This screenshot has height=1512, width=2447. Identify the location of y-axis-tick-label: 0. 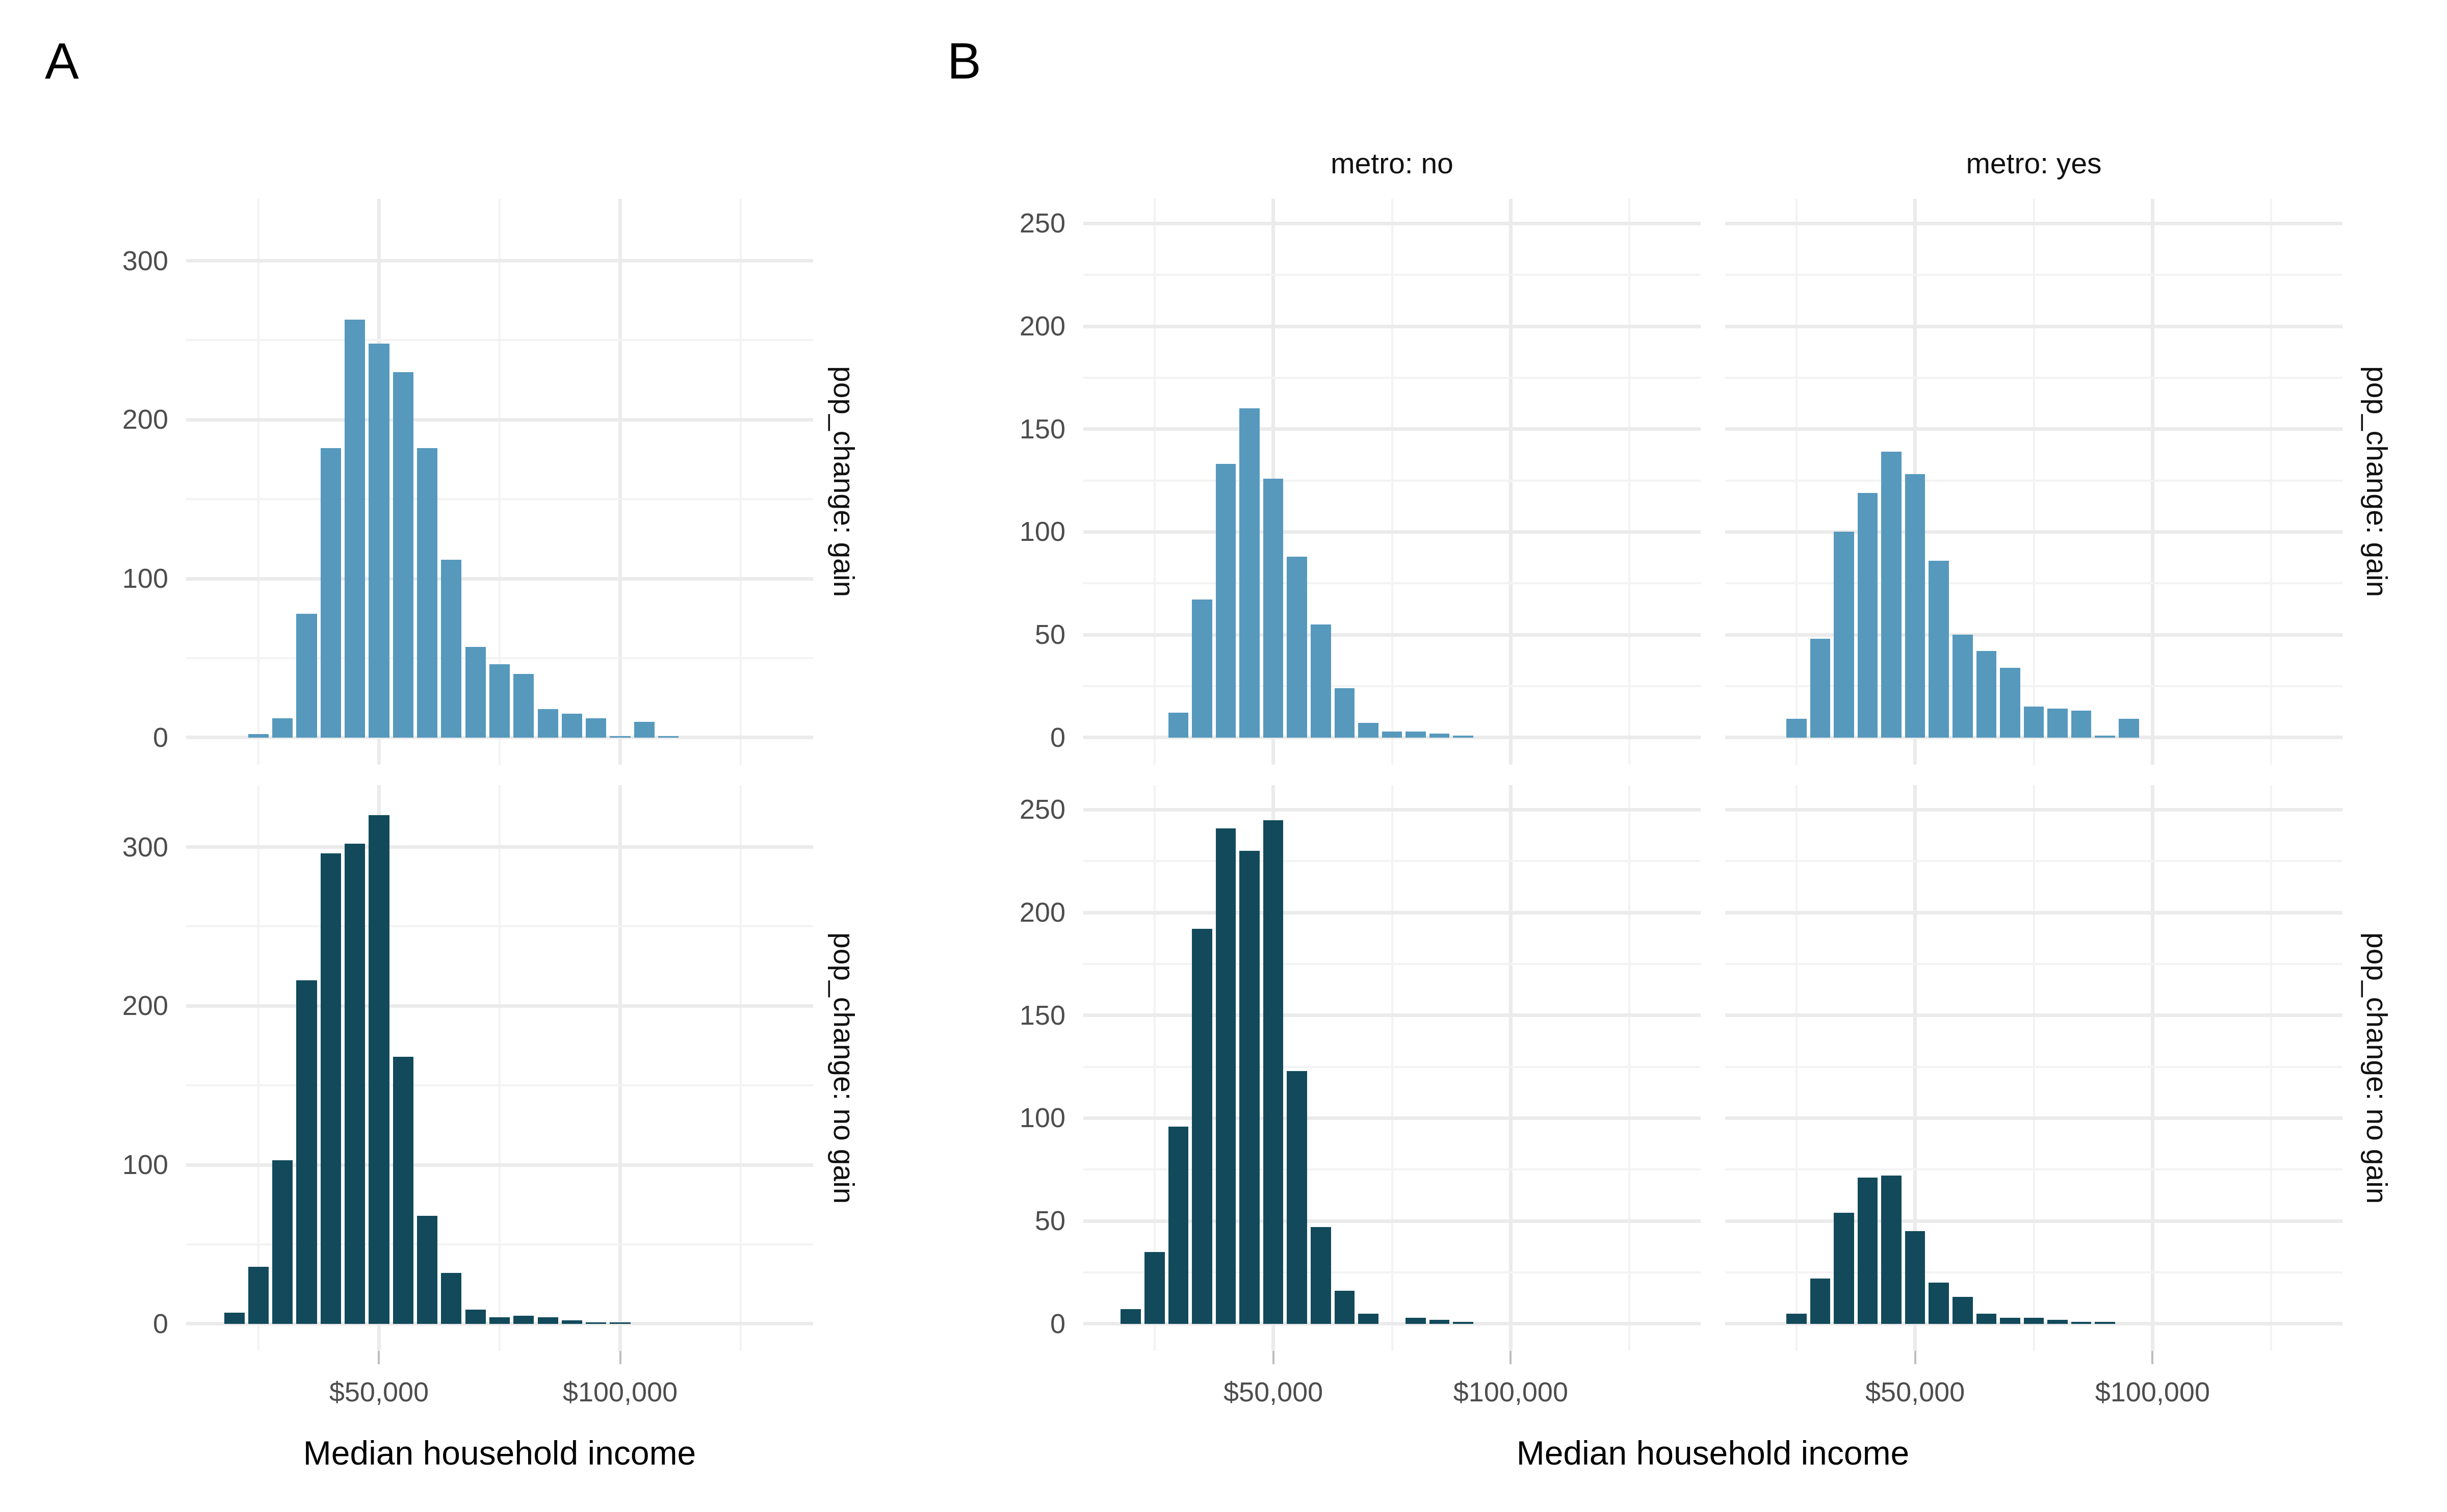
(1057, 737).